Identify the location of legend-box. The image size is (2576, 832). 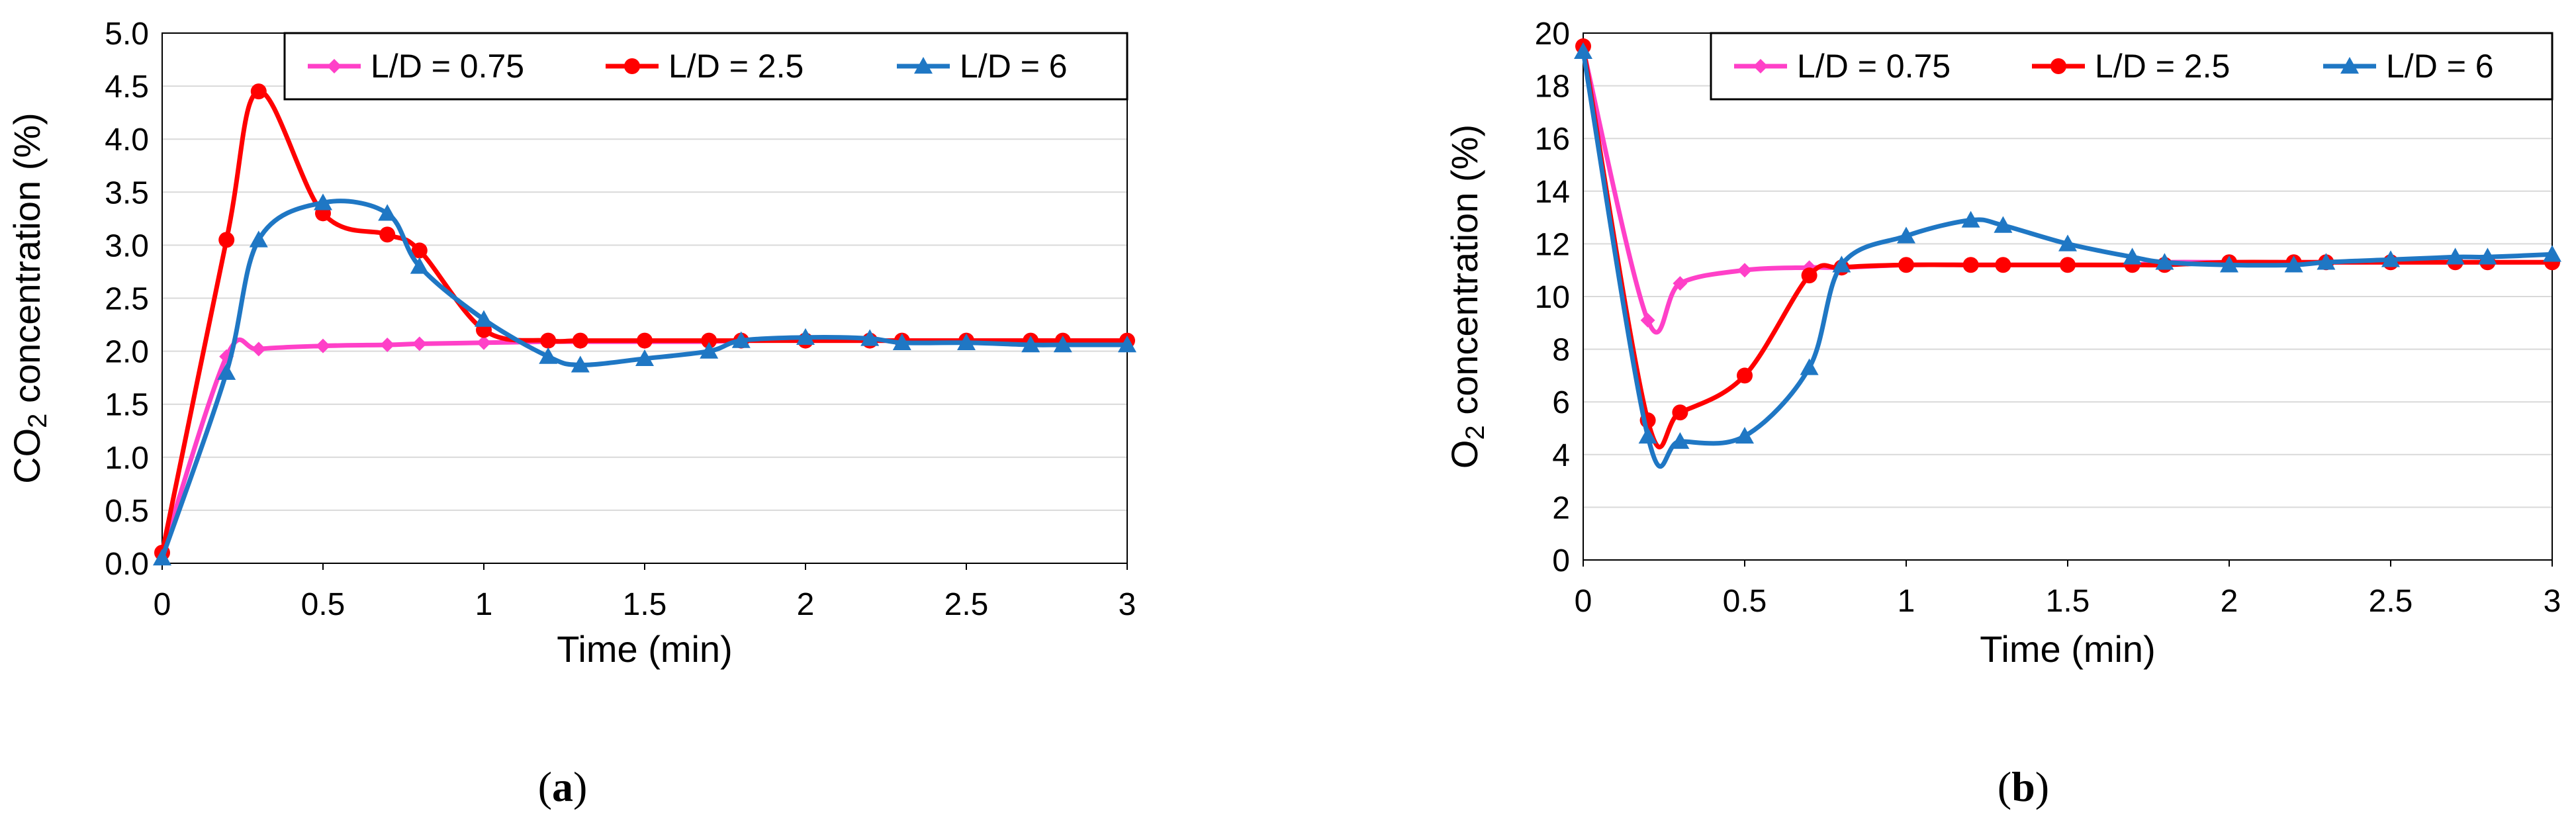
(705, 66).